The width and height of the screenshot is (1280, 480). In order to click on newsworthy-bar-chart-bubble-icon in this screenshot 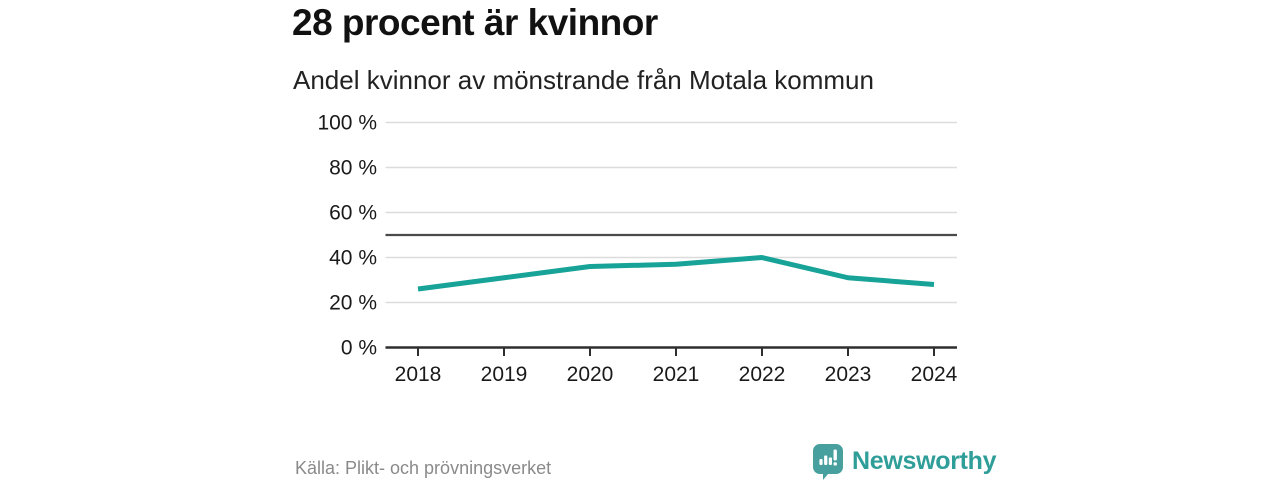, I will do `click(828, 462)`.